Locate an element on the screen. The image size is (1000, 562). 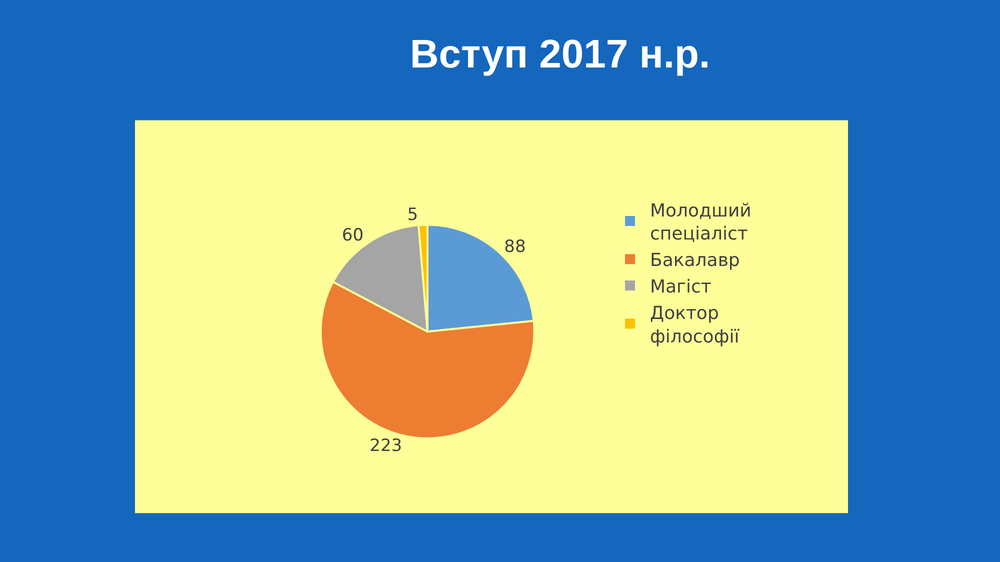
legend-label: Доктор філософії is located at coordinates (695, 325).